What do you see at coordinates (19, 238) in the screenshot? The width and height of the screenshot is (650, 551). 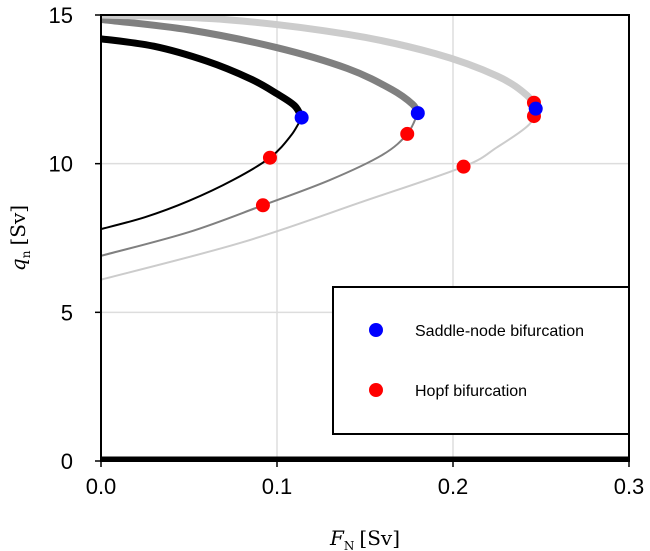 I see `y-axis-label: qn[Sv]` at bounding box center [19, 238].